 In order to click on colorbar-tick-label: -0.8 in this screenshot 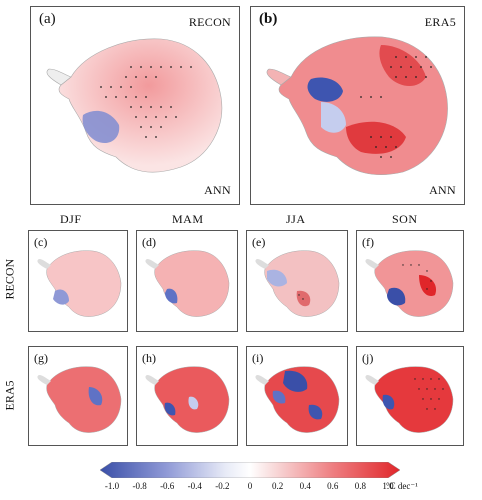, I will do `click(139, 486)`.